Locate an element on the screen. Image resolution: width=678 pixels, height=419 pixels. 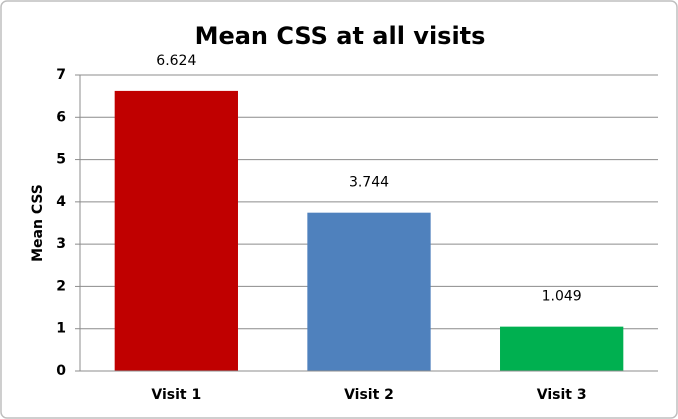
y-axis-label: Mean CSS is located at coordinates (38, 223).